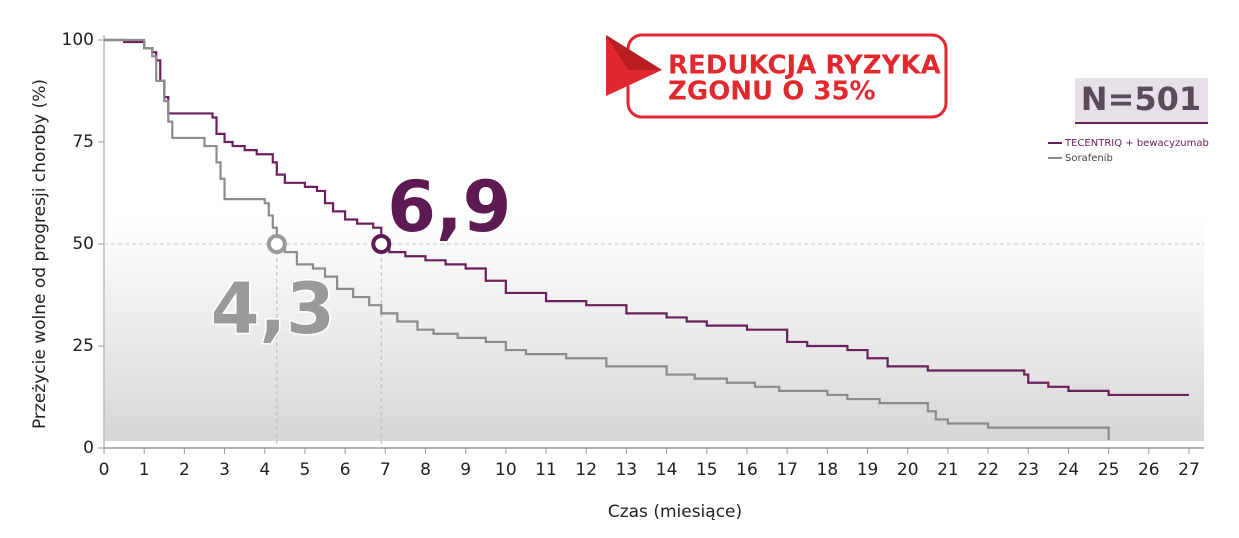 Image resolution: width=1239 pixels, height=538 pixels. What do you see at coordinates (1069, 470) in the screenshot?
I see `x-tick-label: 24` at bounding box center [1069, 470].